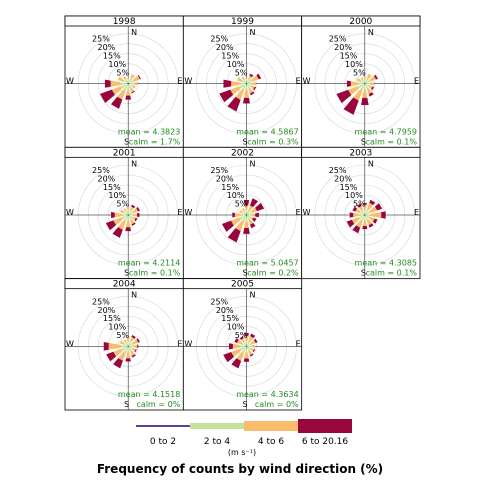 The width and height of the screenshot is (480, 480). Describe the element at coordinates (371, 32) in the screenshot. I see `dir-label-n: N` at that location.